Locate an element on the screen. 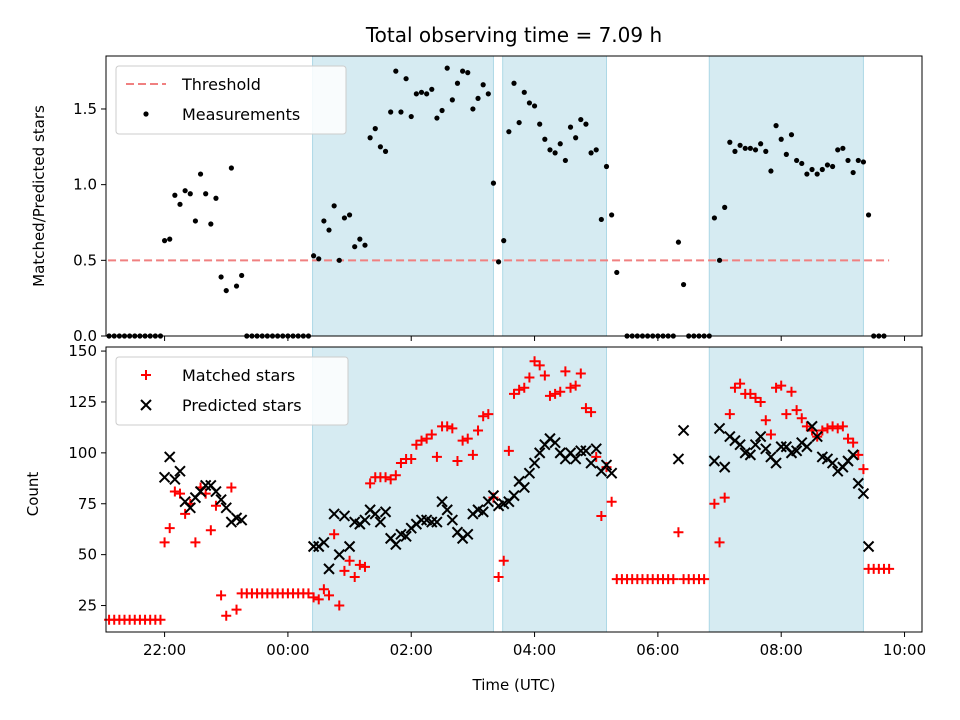 This screenshot has height=720, width=960. legend-matched-swatch is located at coordinates (146, 375).